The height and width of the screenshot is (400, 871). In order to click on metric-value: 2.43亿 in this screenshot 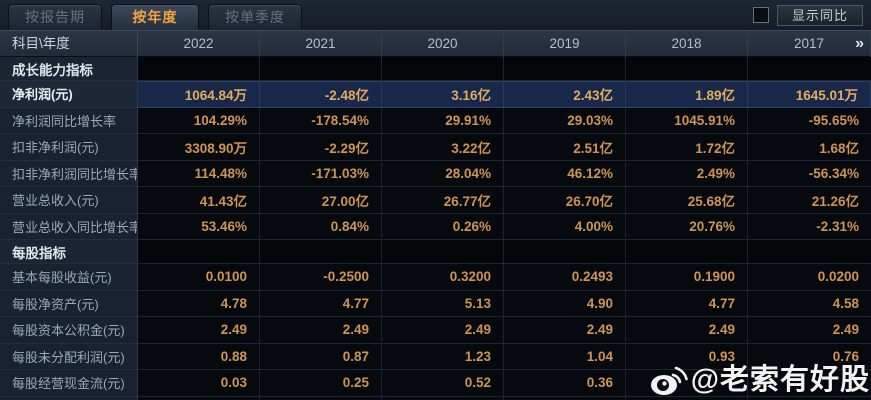, I will do `click(565, 94)`.